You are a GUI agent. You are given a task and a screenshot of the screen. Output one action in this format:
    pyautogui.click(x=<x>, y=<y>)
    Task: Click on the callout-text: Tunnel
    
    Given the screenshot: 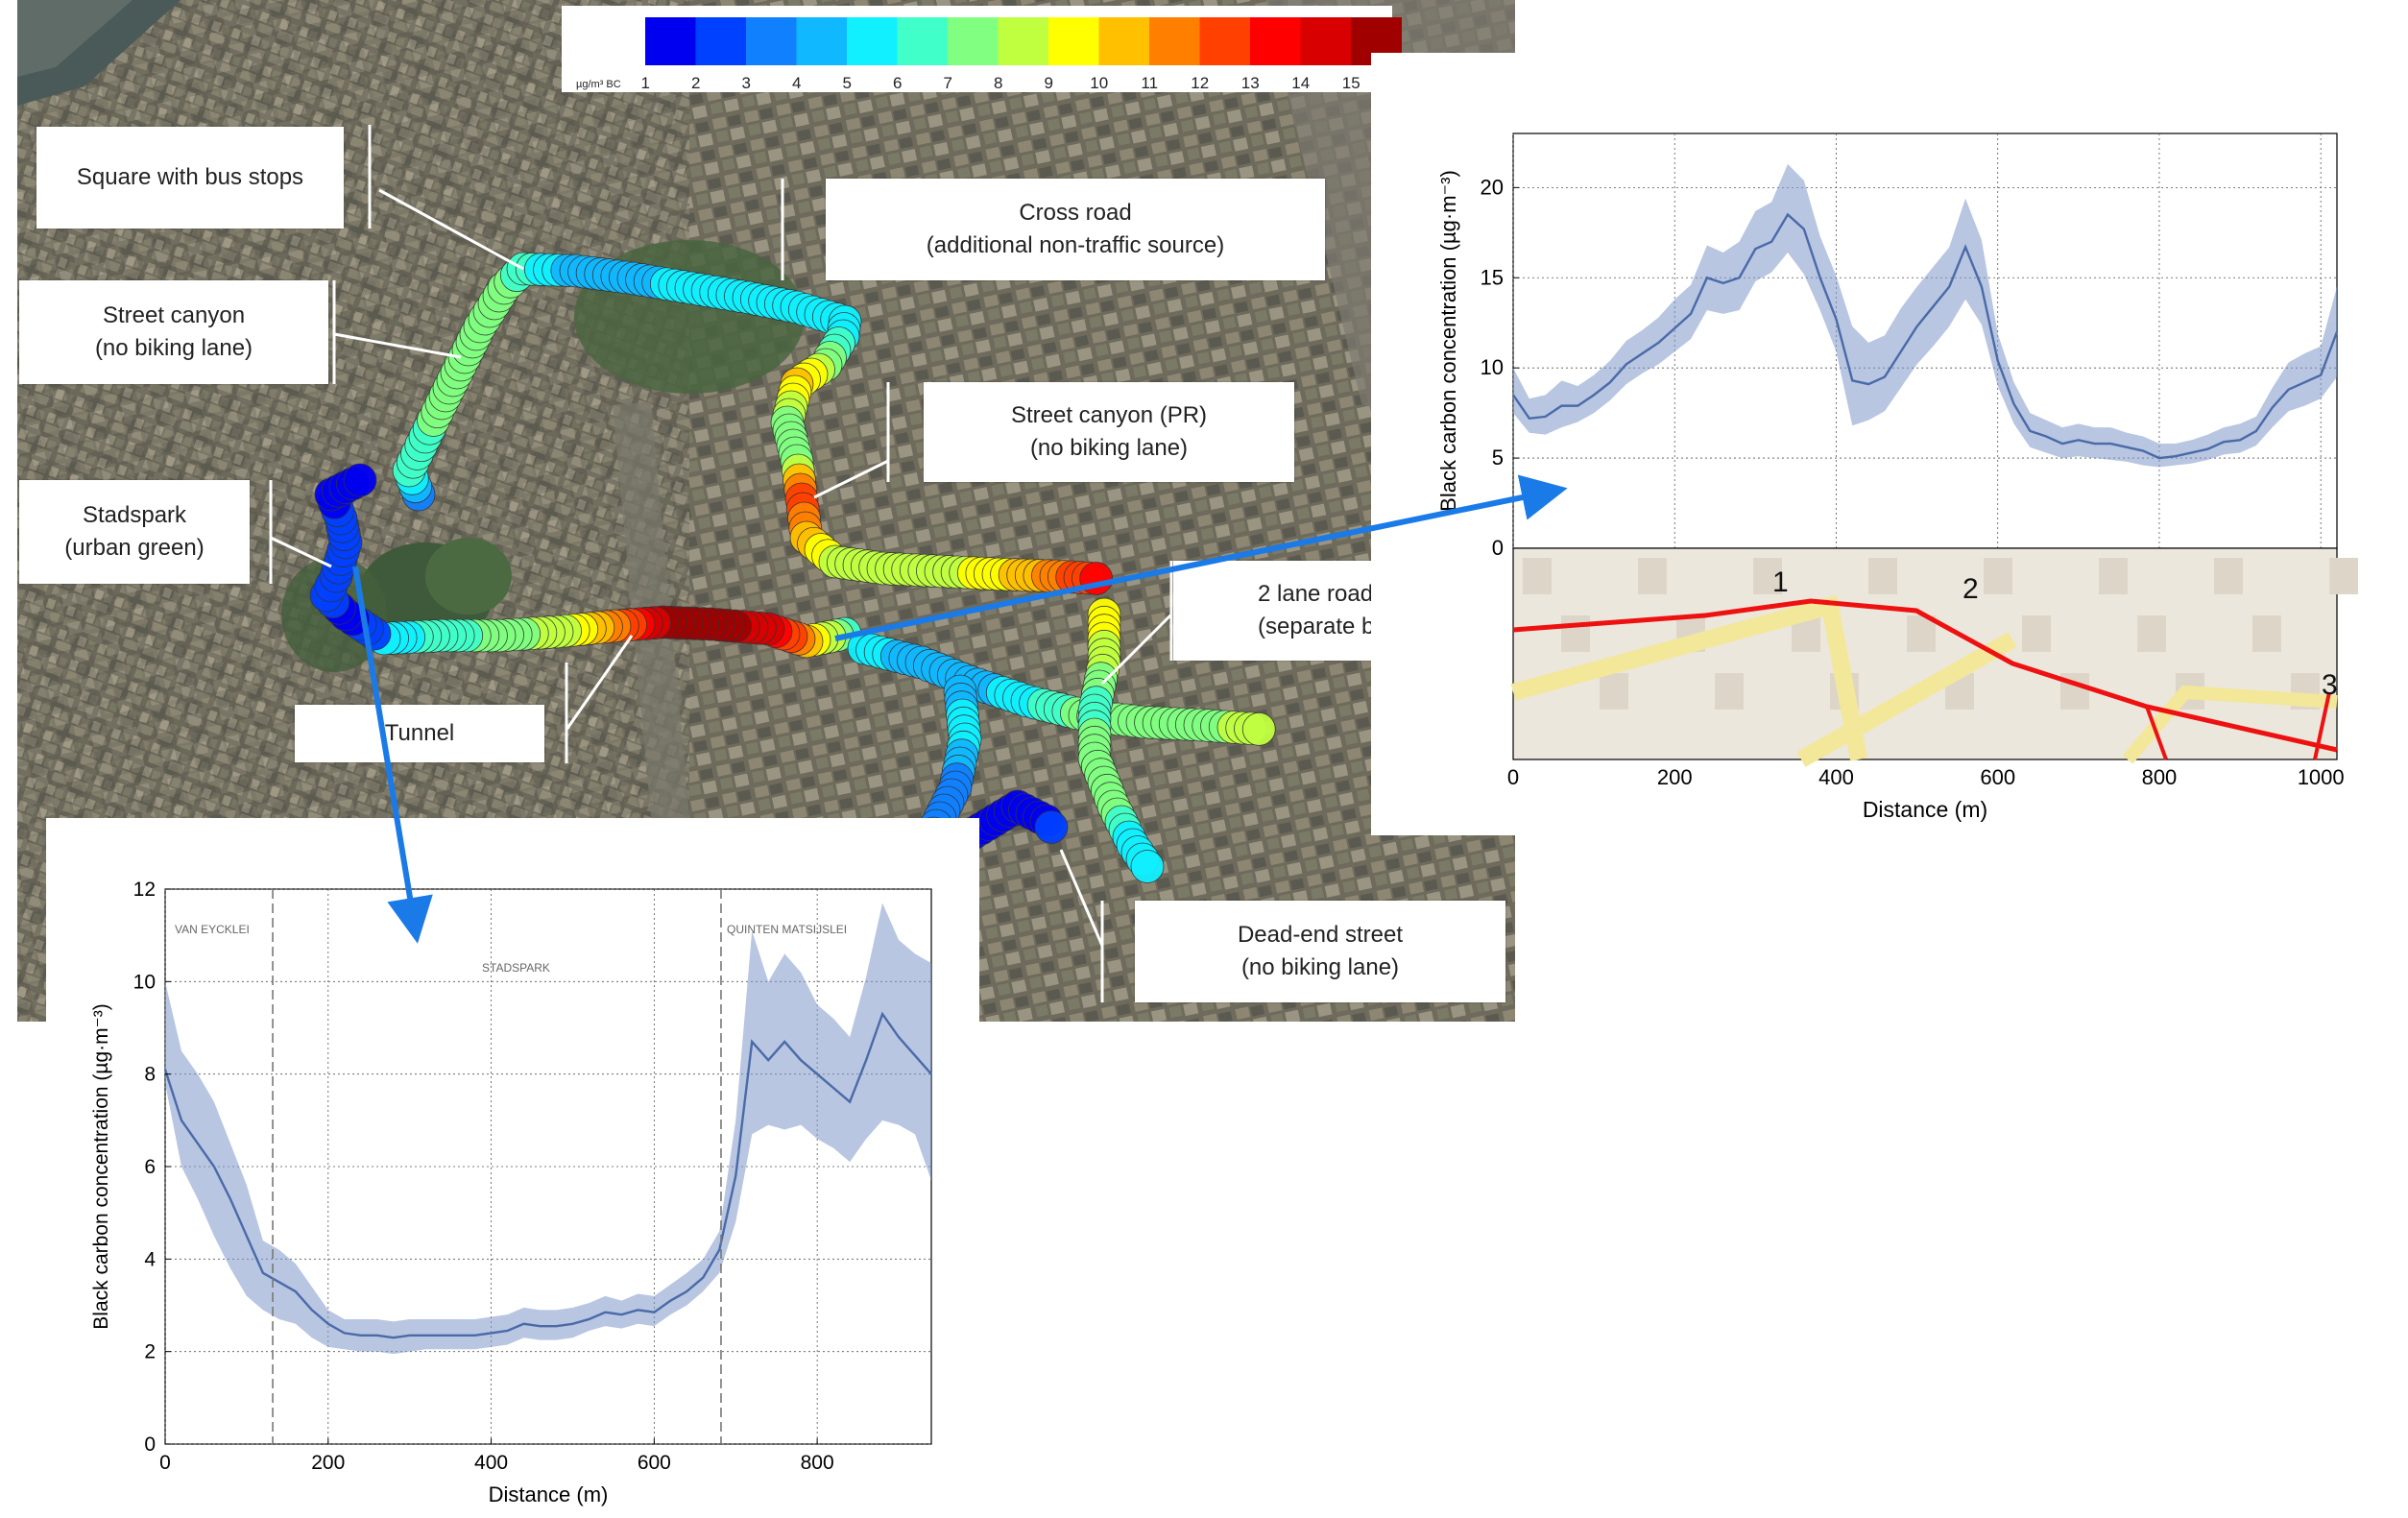 What is the action you would take?
    pyautogui.click(x=419, y=733)
    